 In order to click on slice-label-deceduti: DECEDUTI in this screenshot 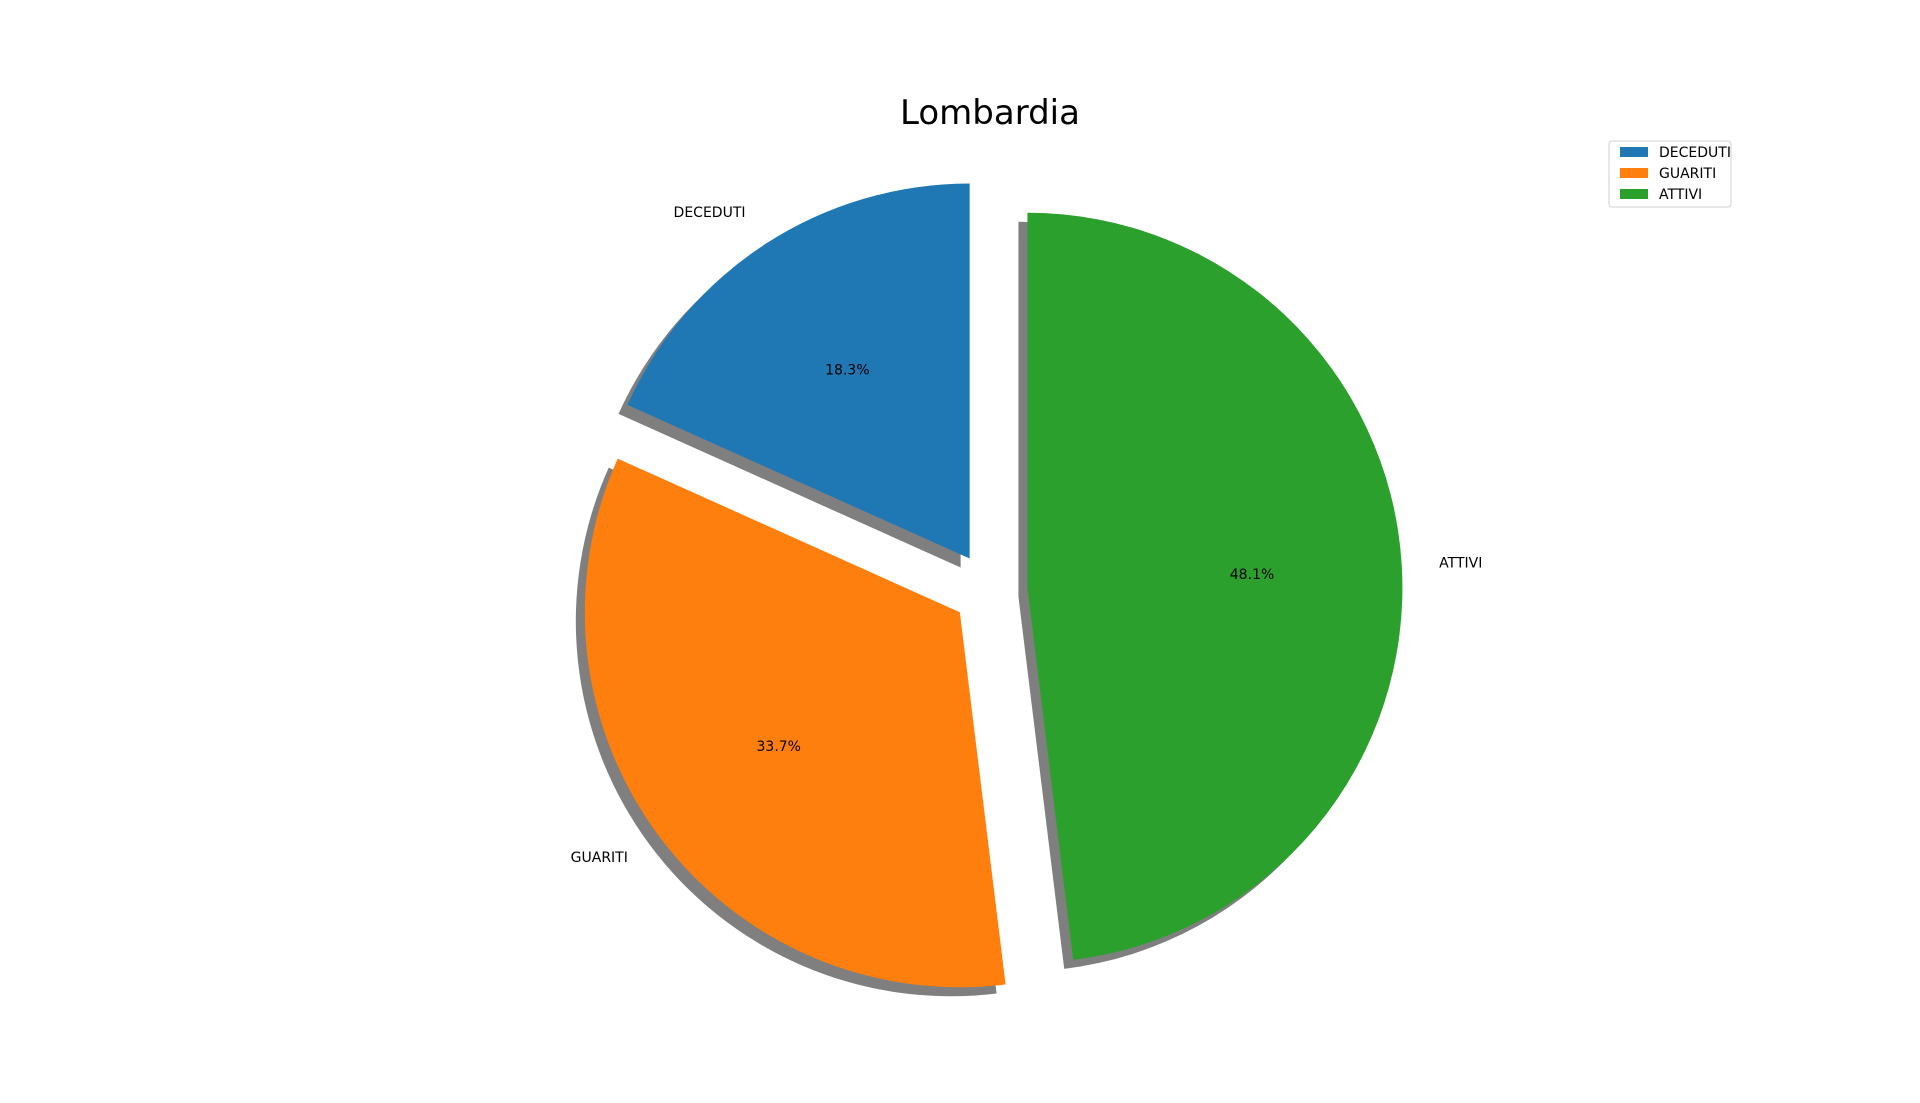, I will do `click(710, 213)`.